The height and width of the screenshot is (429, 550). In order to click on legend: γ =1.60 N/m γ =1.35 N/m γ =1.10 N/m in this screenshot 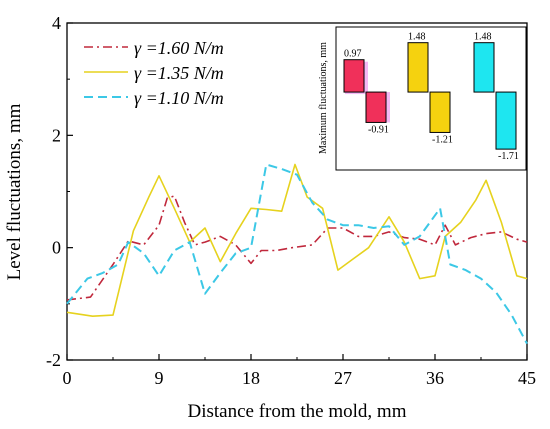, I will do `click(154, 73)`.